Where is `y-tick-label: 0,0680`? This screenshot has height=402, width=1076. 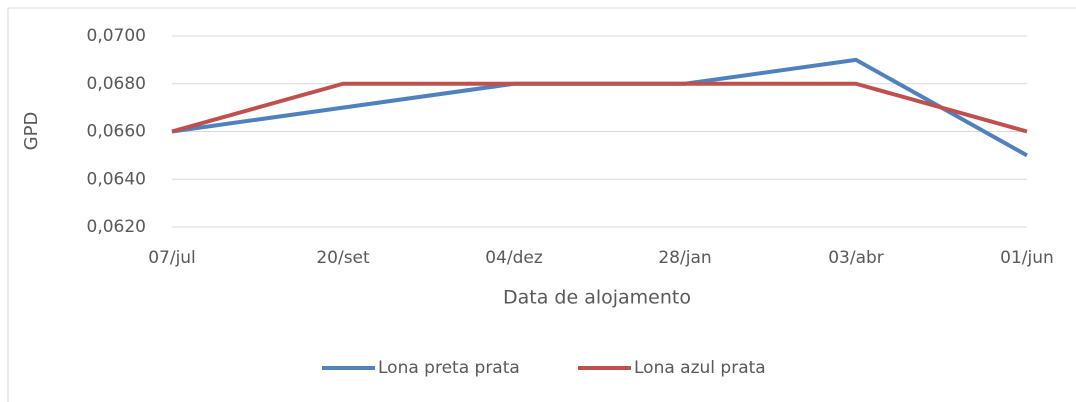
y-tick-label: 0,0680 is located at coordinates (116, 84).